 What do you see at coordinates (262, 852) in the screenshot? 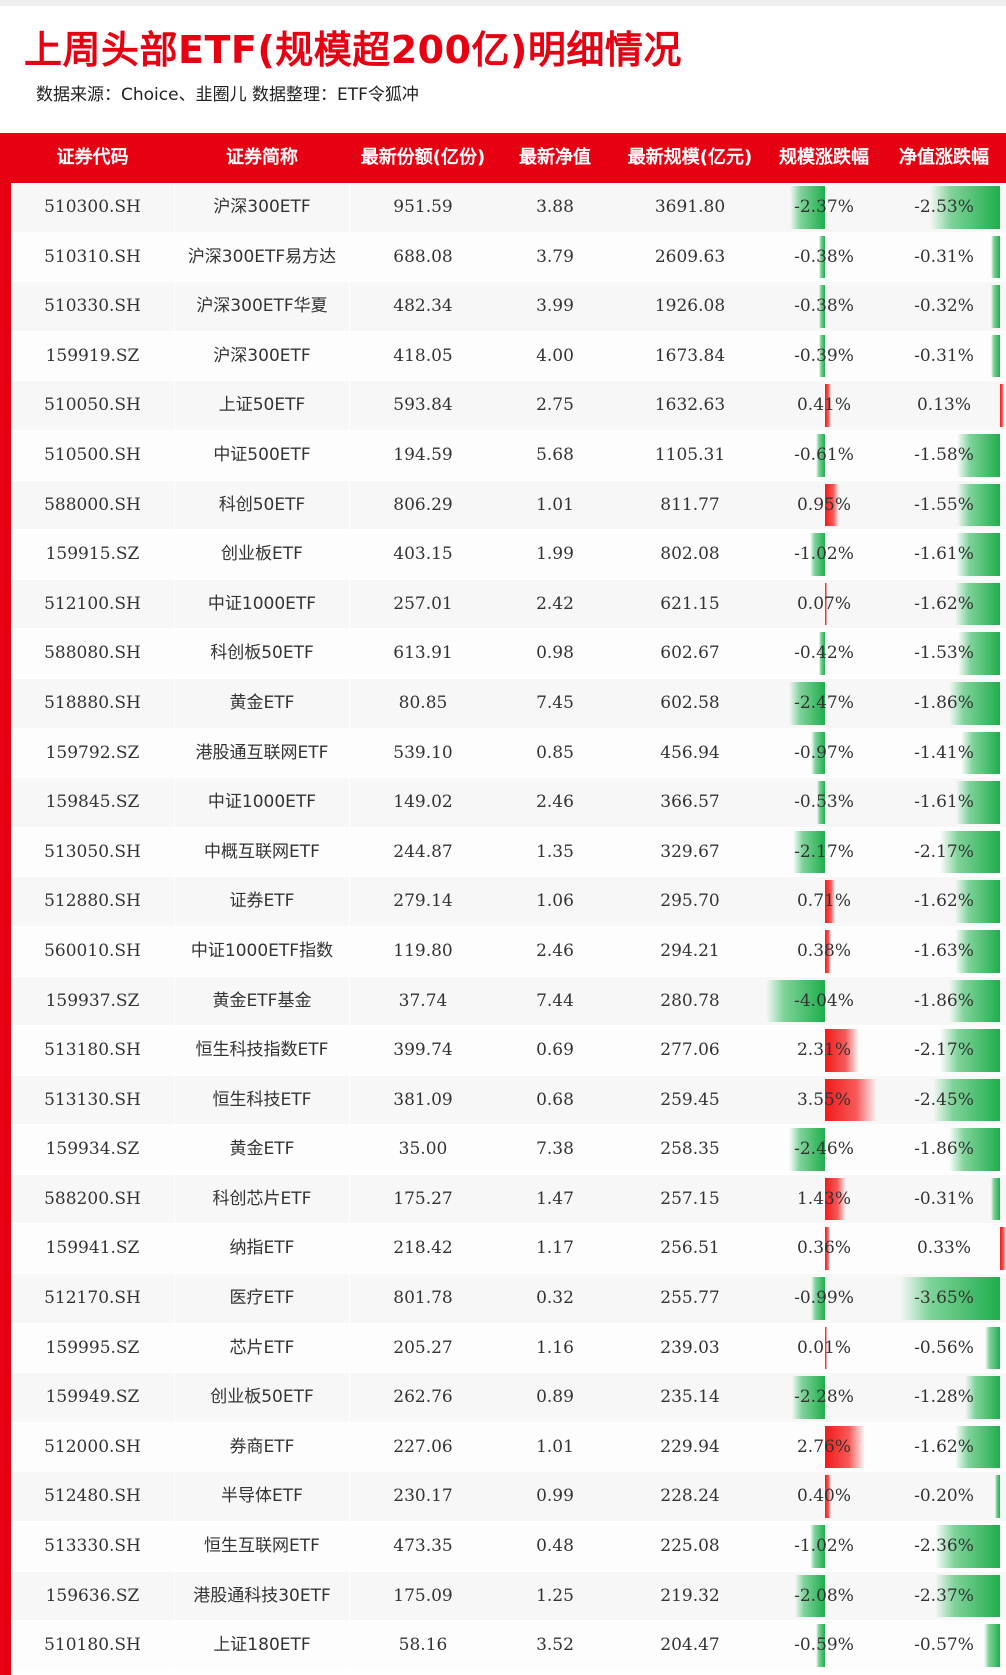
I see `cell-name: 中概互联网ETF` at bounding box center [262, 852].